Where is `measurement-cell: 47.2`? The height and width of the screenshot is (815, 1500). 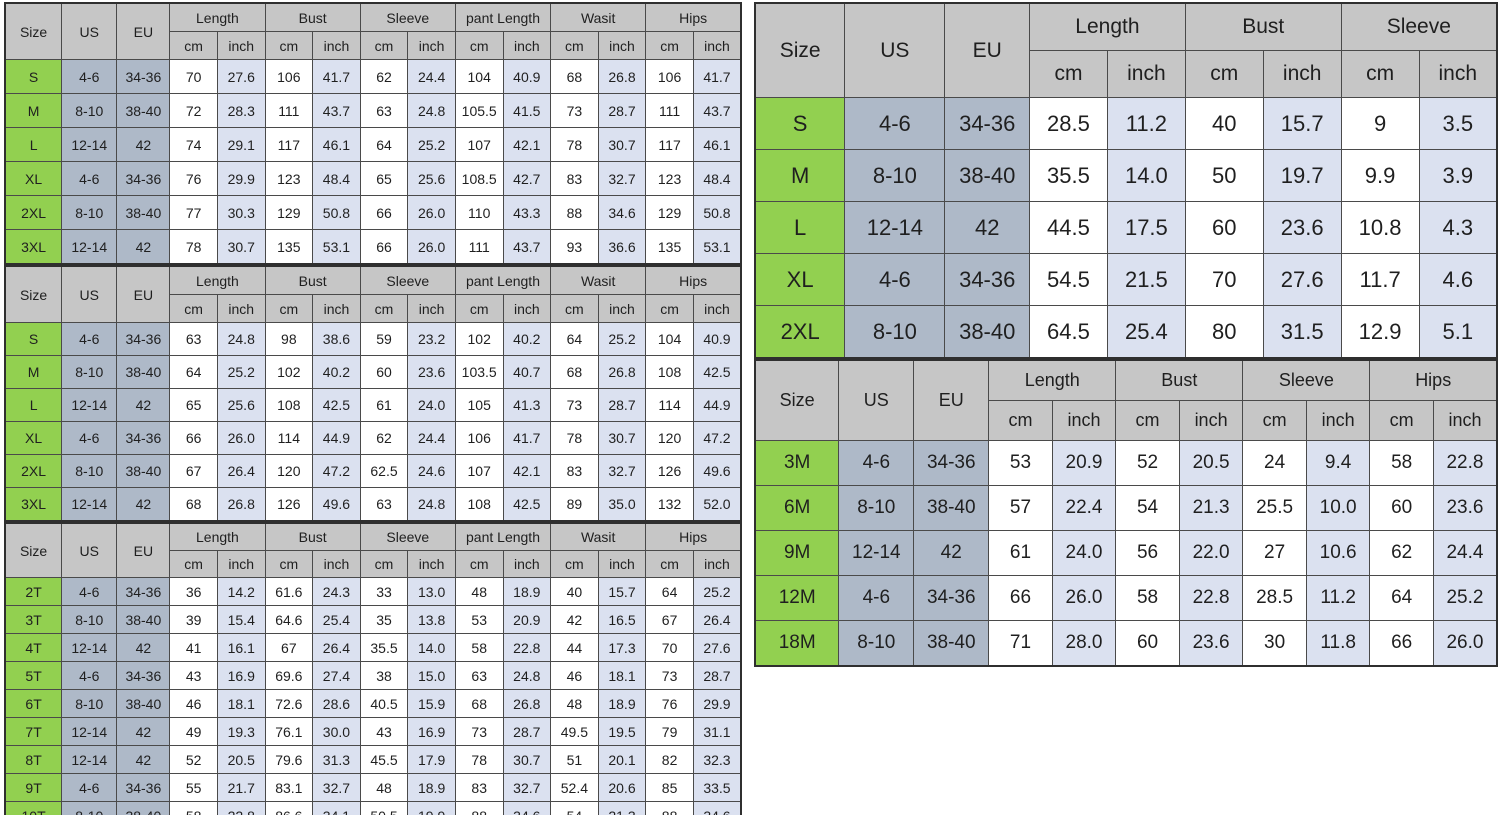 measurement-cell: 47.2 is located at coordinates (717, 438).